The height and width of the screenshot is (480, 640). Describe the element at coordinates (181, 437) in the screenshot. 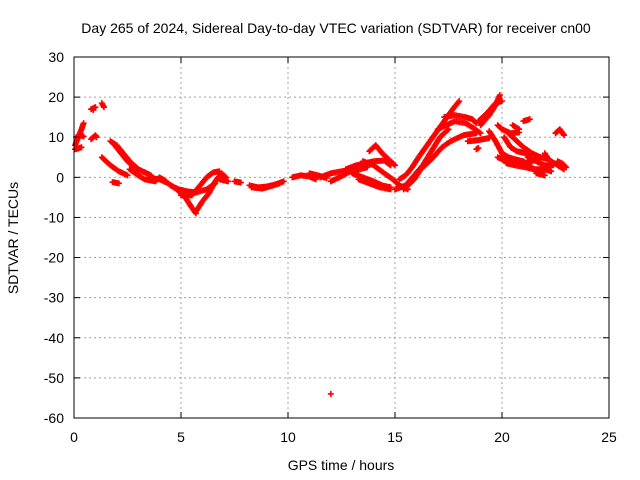

I see `x-tick-label: 5` at that location.